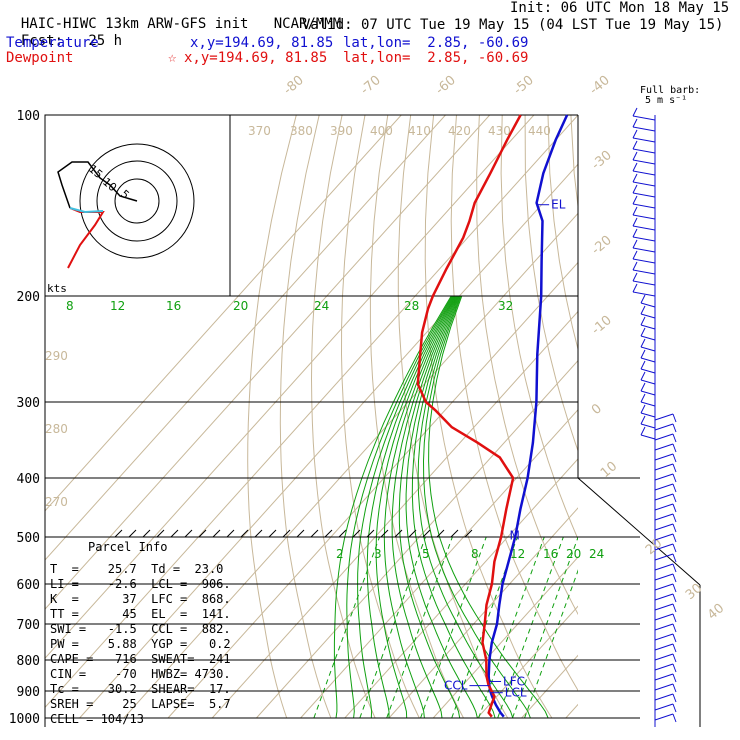 This screenshot has height=740, width=740. Describe the element at coordinates (24, 719) in the screenshot. I see `pressure-tick-label: 1000` at that location.